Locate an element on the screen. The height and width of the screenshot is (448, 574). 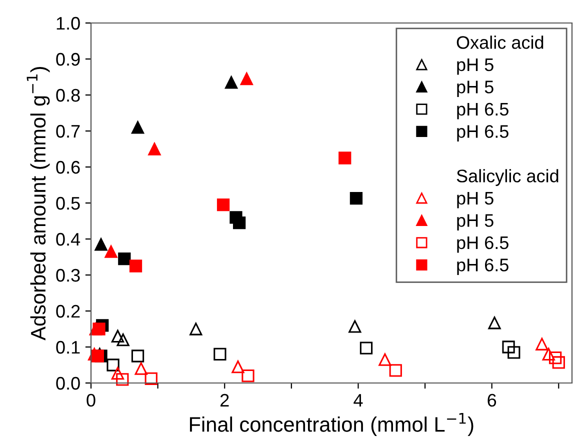
y-tick-label: 0.0 is located at coordinates (68, 383).